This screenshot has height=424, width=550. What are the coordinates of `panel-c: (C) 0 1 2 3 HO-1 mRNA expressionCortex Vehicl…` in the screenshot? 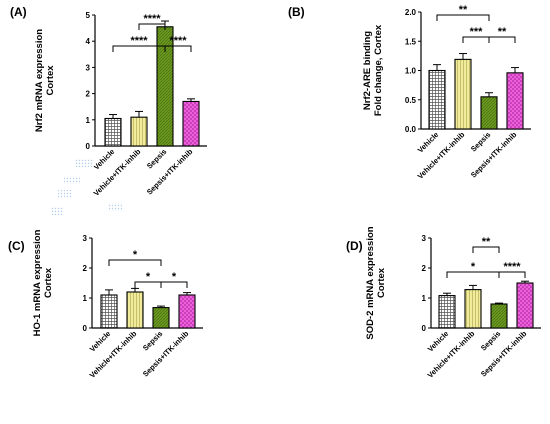 It's located at (105, 304).